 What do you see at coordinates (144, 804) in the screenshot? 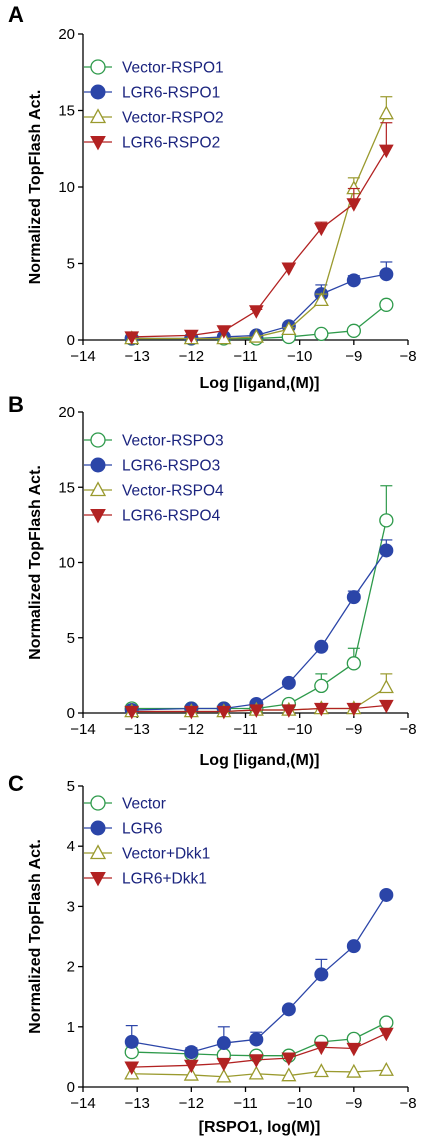
I see `legend-label: Vector` at bounding box center [144, 804].